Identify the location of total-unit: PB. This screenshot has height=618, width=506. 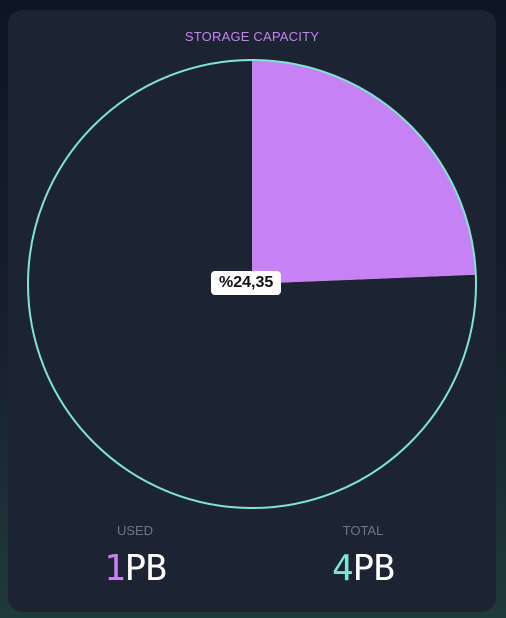
(373, 568).